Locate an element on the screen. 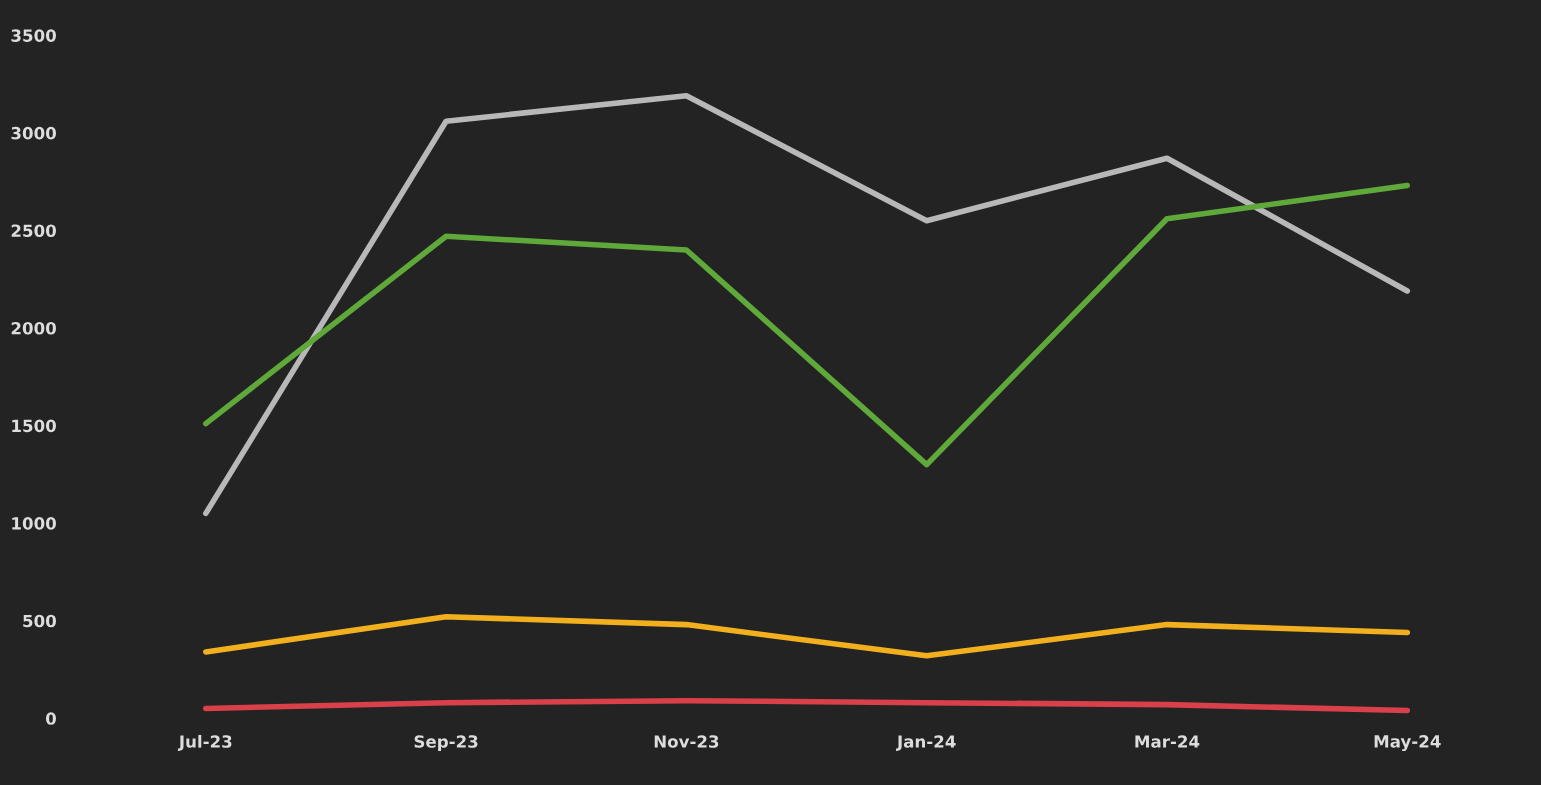 This screenshot has height=785, width=1541. y-tick-label: 3500 is located at coordinates (33, 35).